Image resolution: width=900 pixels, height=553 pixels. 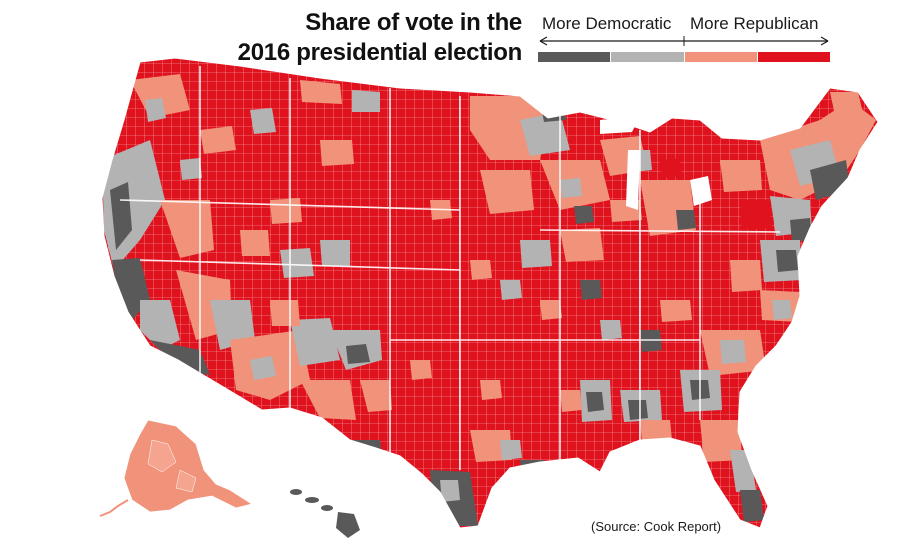 I want to click on alaska, so click(x=176, y=468).